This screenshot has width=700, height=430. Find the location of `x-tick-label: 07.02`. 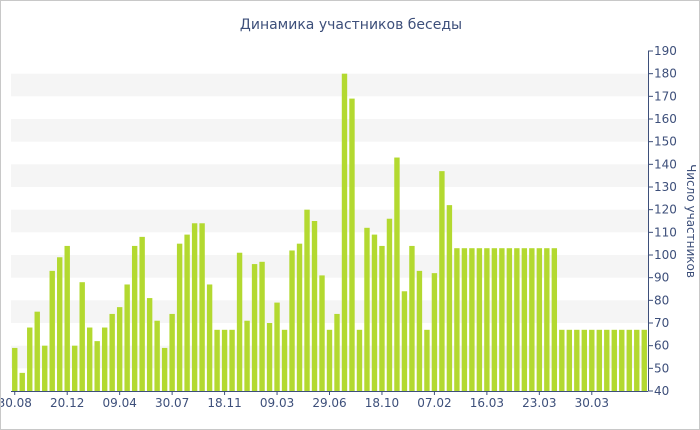

x-tick-label: 07.02 is located at coordinates (434, 403).